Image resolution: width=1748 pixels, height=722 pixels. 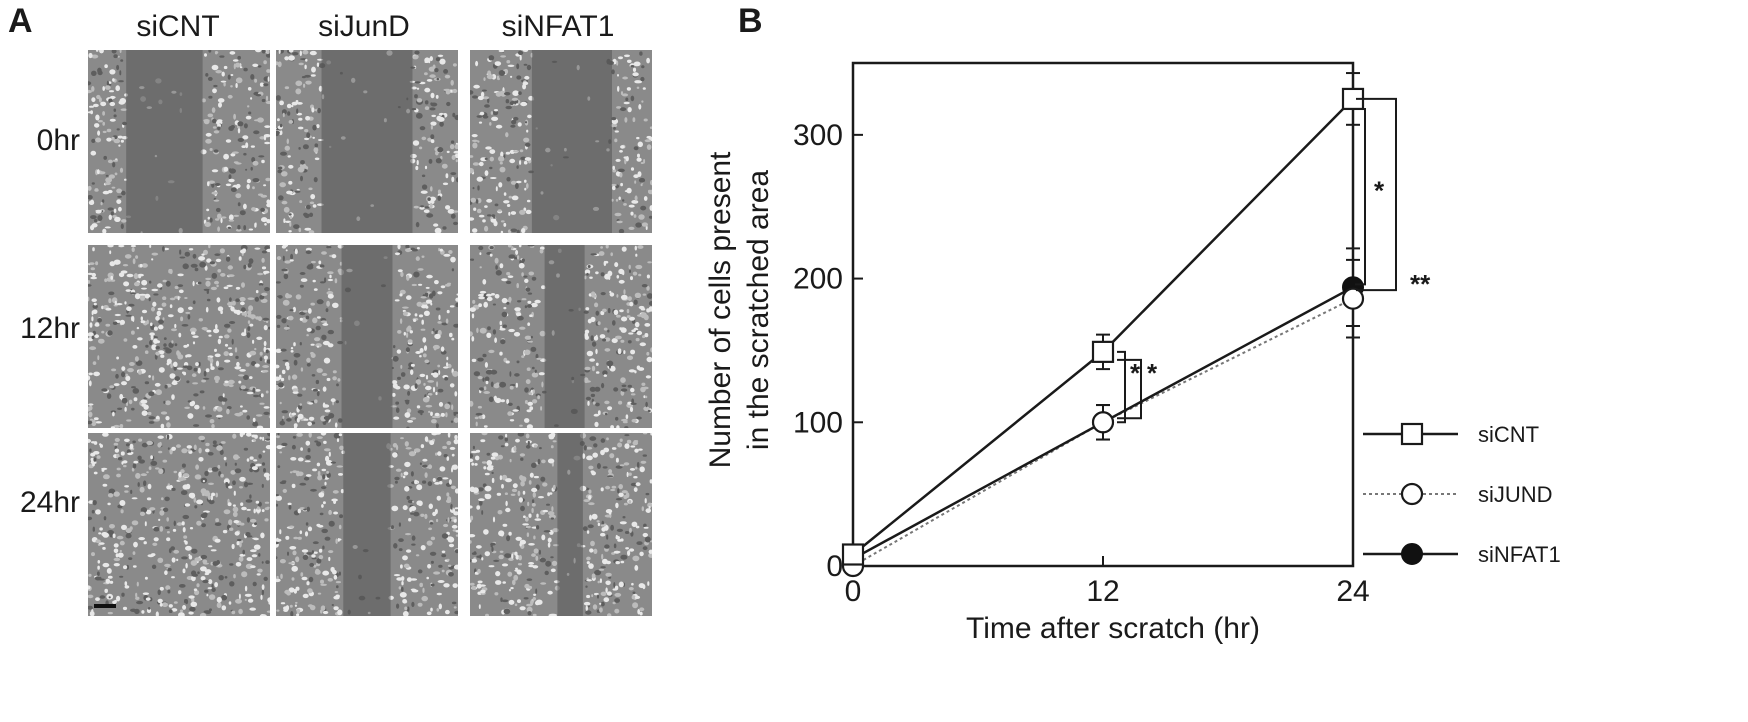 What do you see at coordinates (367, 336) in the screenshot?
I see `micrograph-siJunD-12hr` at bounding box center [367, 336].